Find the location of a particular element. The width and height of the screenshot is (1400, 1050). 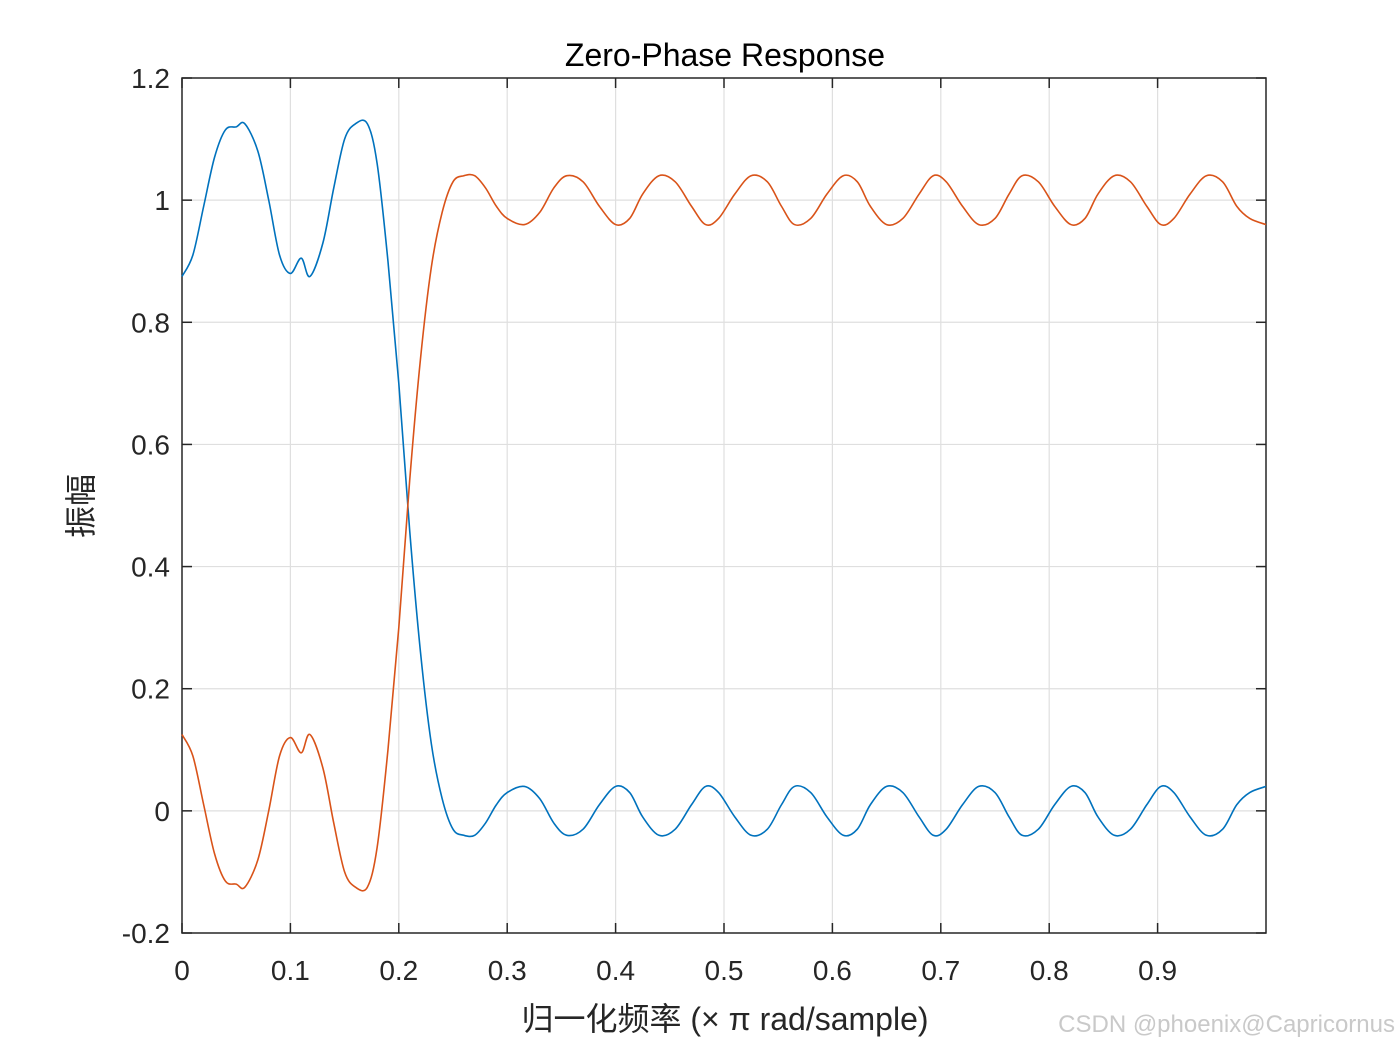

y-tick-label: 0.2 is located at coordinates (150, 689).